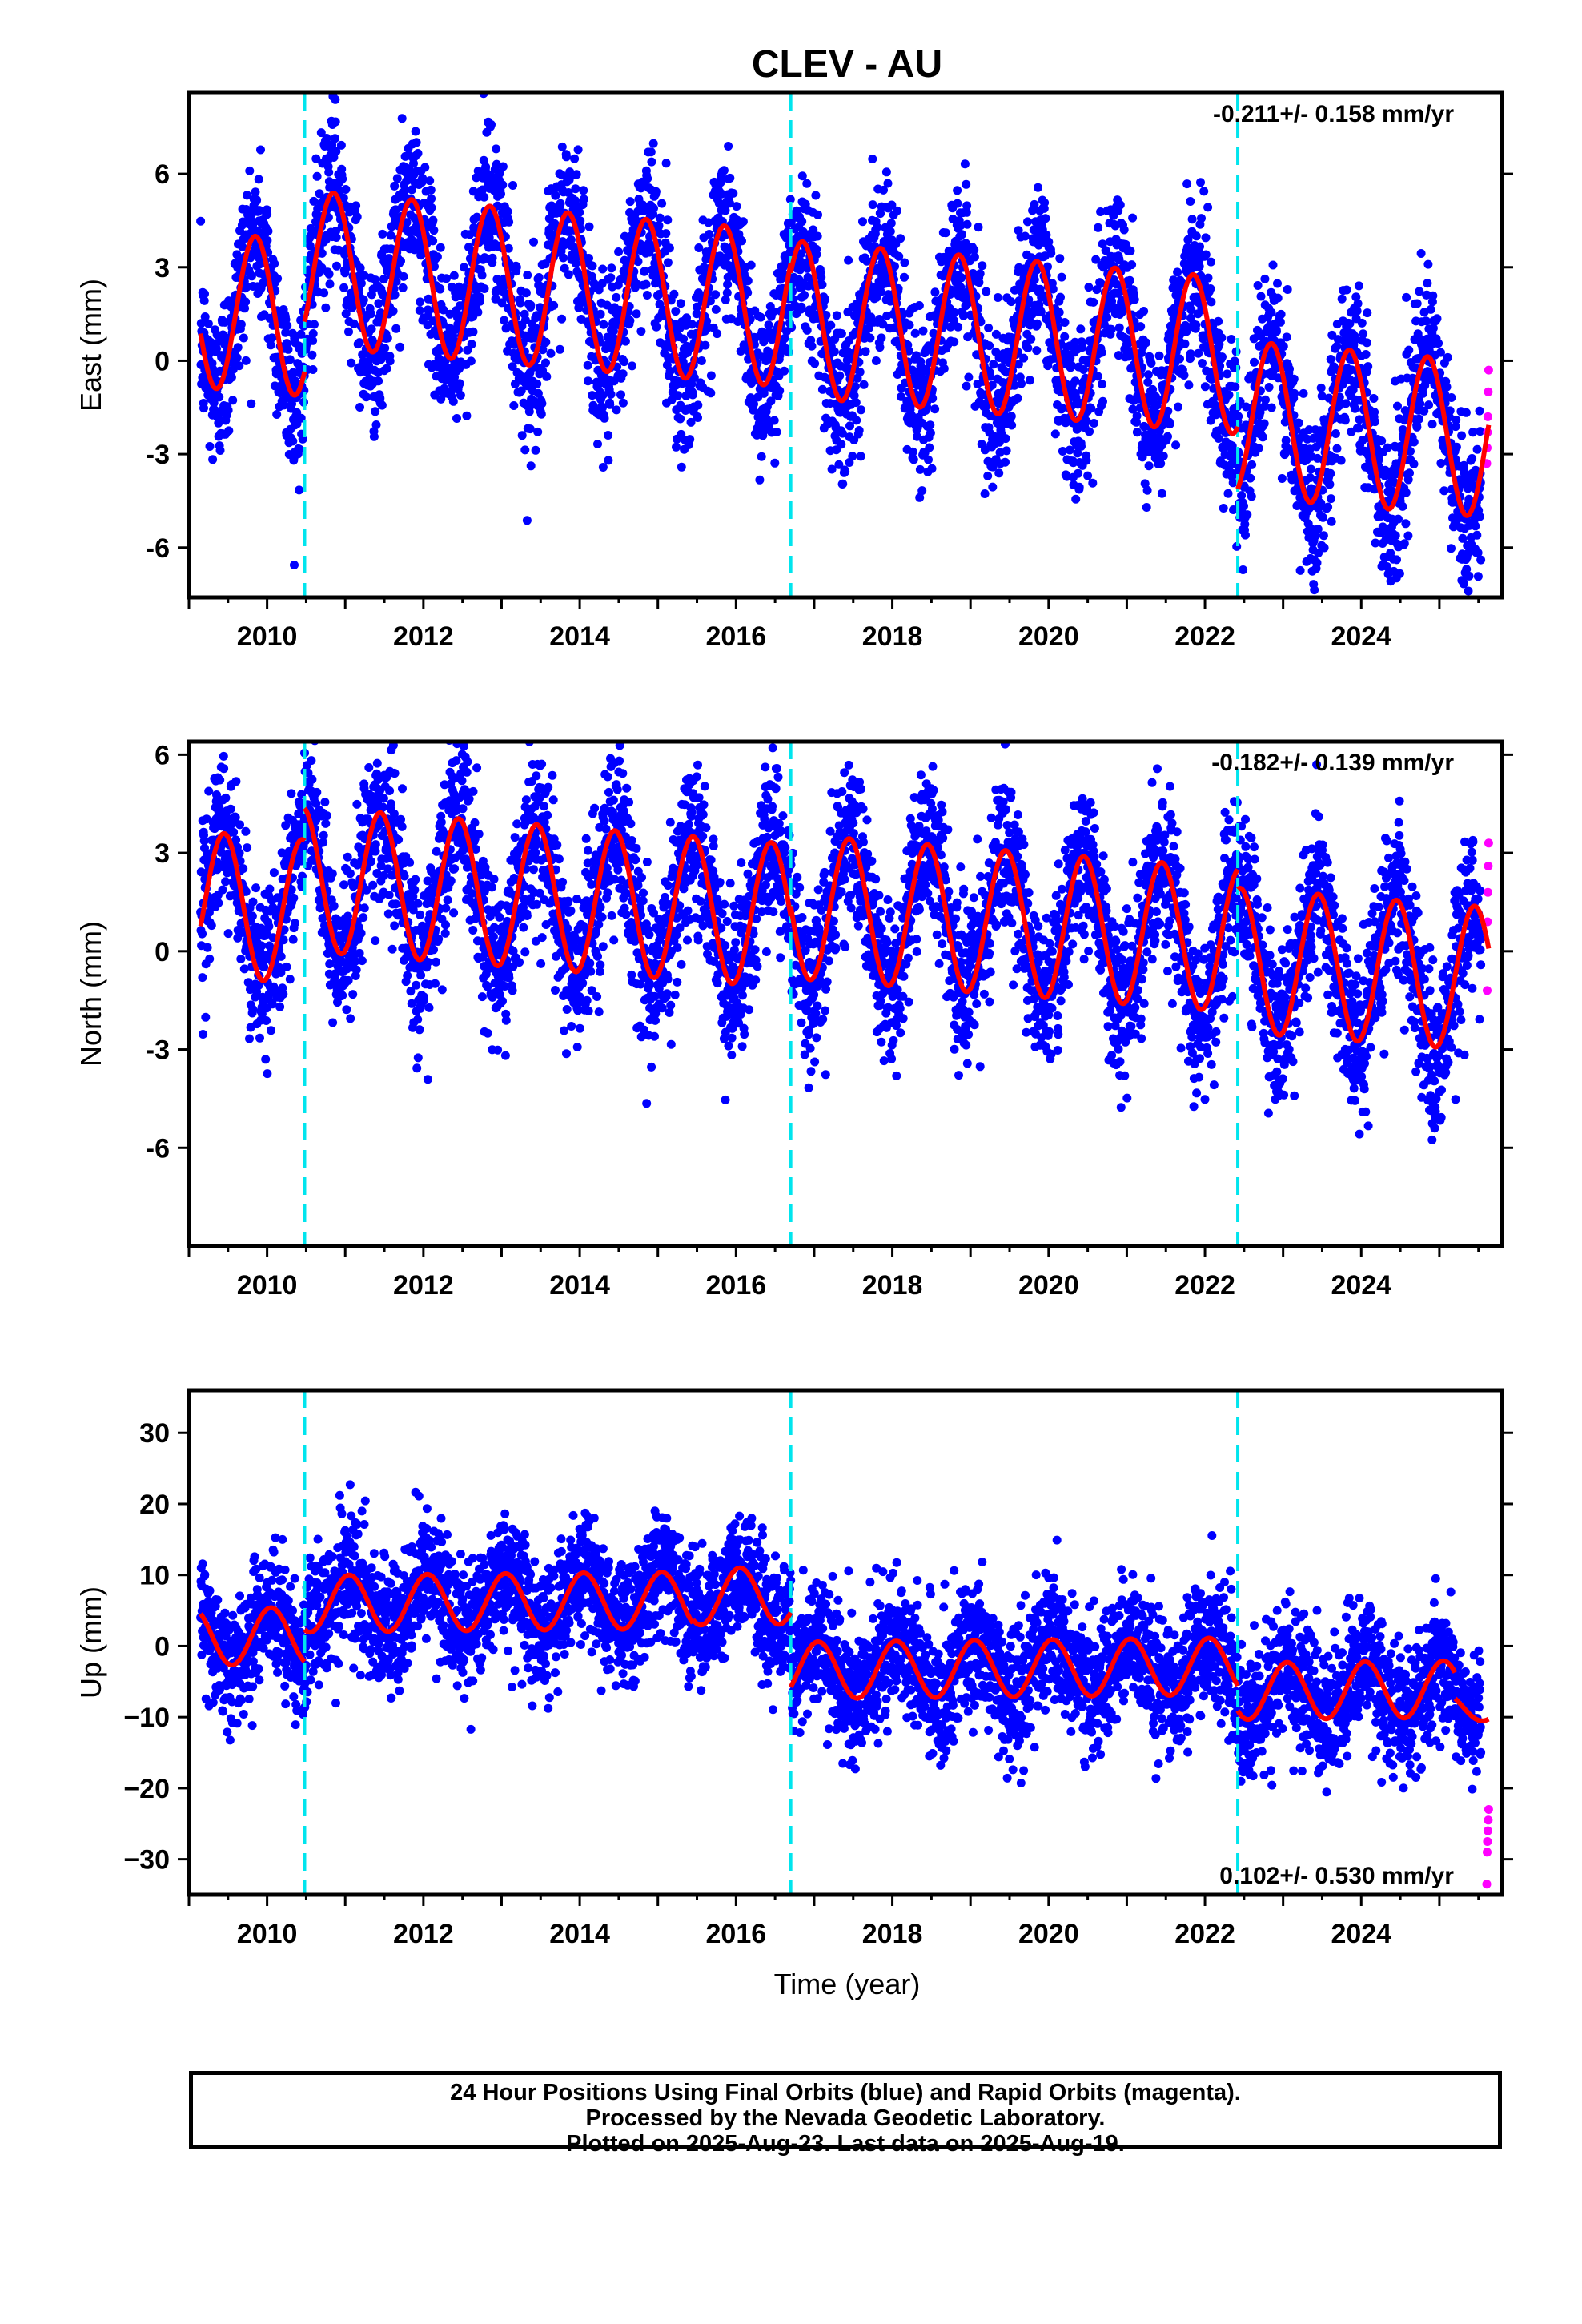  I want to click on north-final-orbit-points, so click(845, 943).